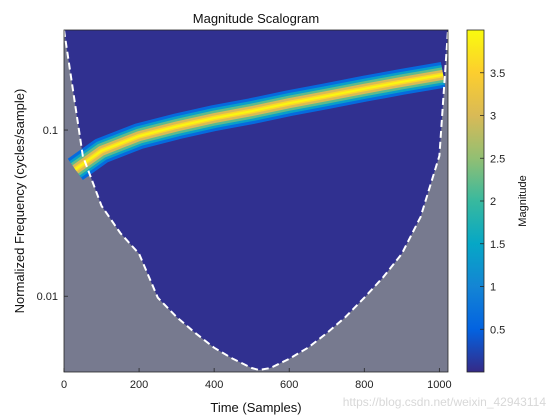 Image resolution: width=560 pixels, height=420 pixels. Describe the element at coordinates (289, 385) in the screenshot. I see `x-tick-label: 600` at that location.